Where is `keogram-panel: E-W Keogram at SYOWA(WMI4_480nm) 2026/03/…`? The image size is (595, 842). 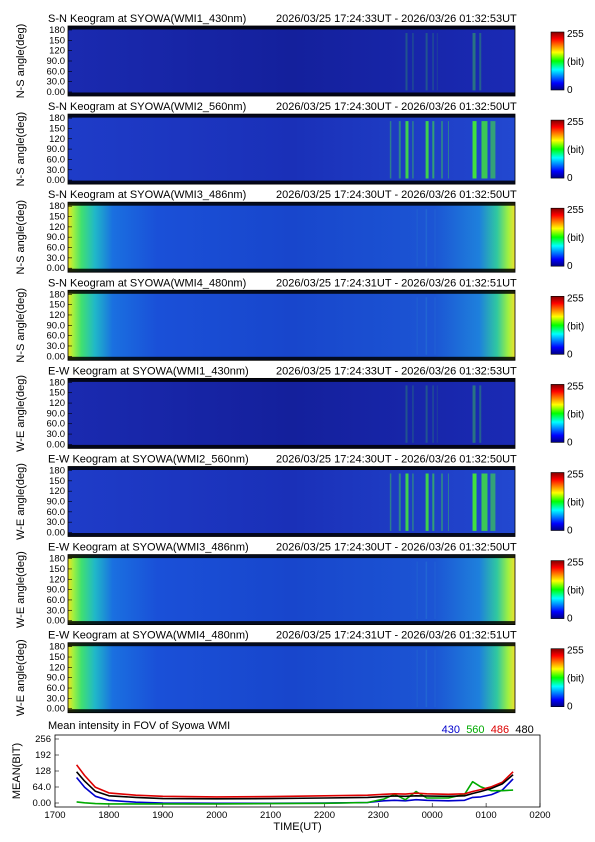
keogram-panel: E-W Keogram at SYOWA(WMI4_480nm) 2026/03/… is located at coordinates (299, 673).